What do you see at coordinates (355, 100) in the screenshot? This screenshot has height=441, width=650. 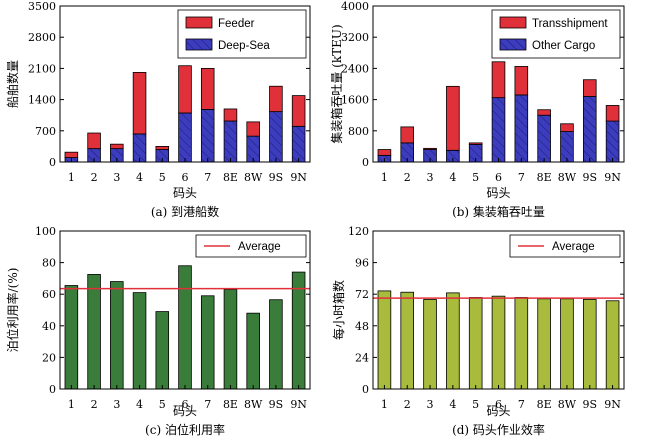 I see `y-tick-label: 1600` at bounding box center [355, 100].